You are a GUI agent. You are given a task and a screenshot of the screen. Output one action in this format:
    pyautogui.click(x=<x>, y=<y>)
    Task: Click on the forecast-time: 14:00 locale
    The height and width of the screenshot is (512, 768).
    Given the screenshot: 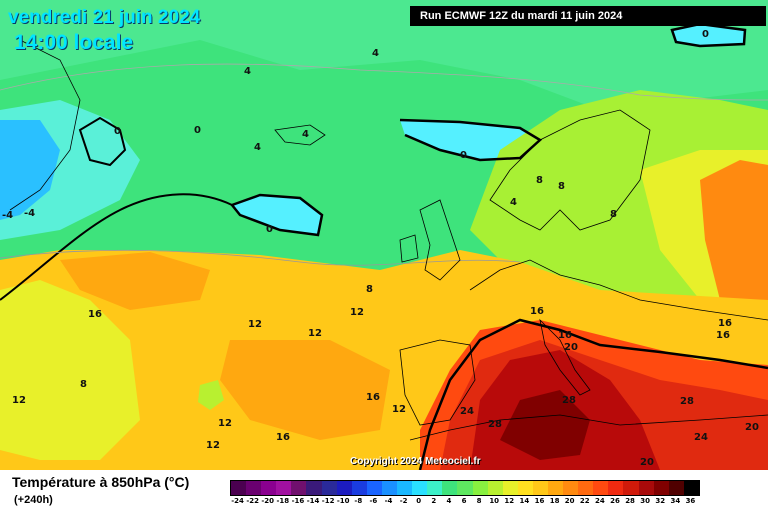 What is the action you would take?
    pyautogui.click(x=74, y=42)
    